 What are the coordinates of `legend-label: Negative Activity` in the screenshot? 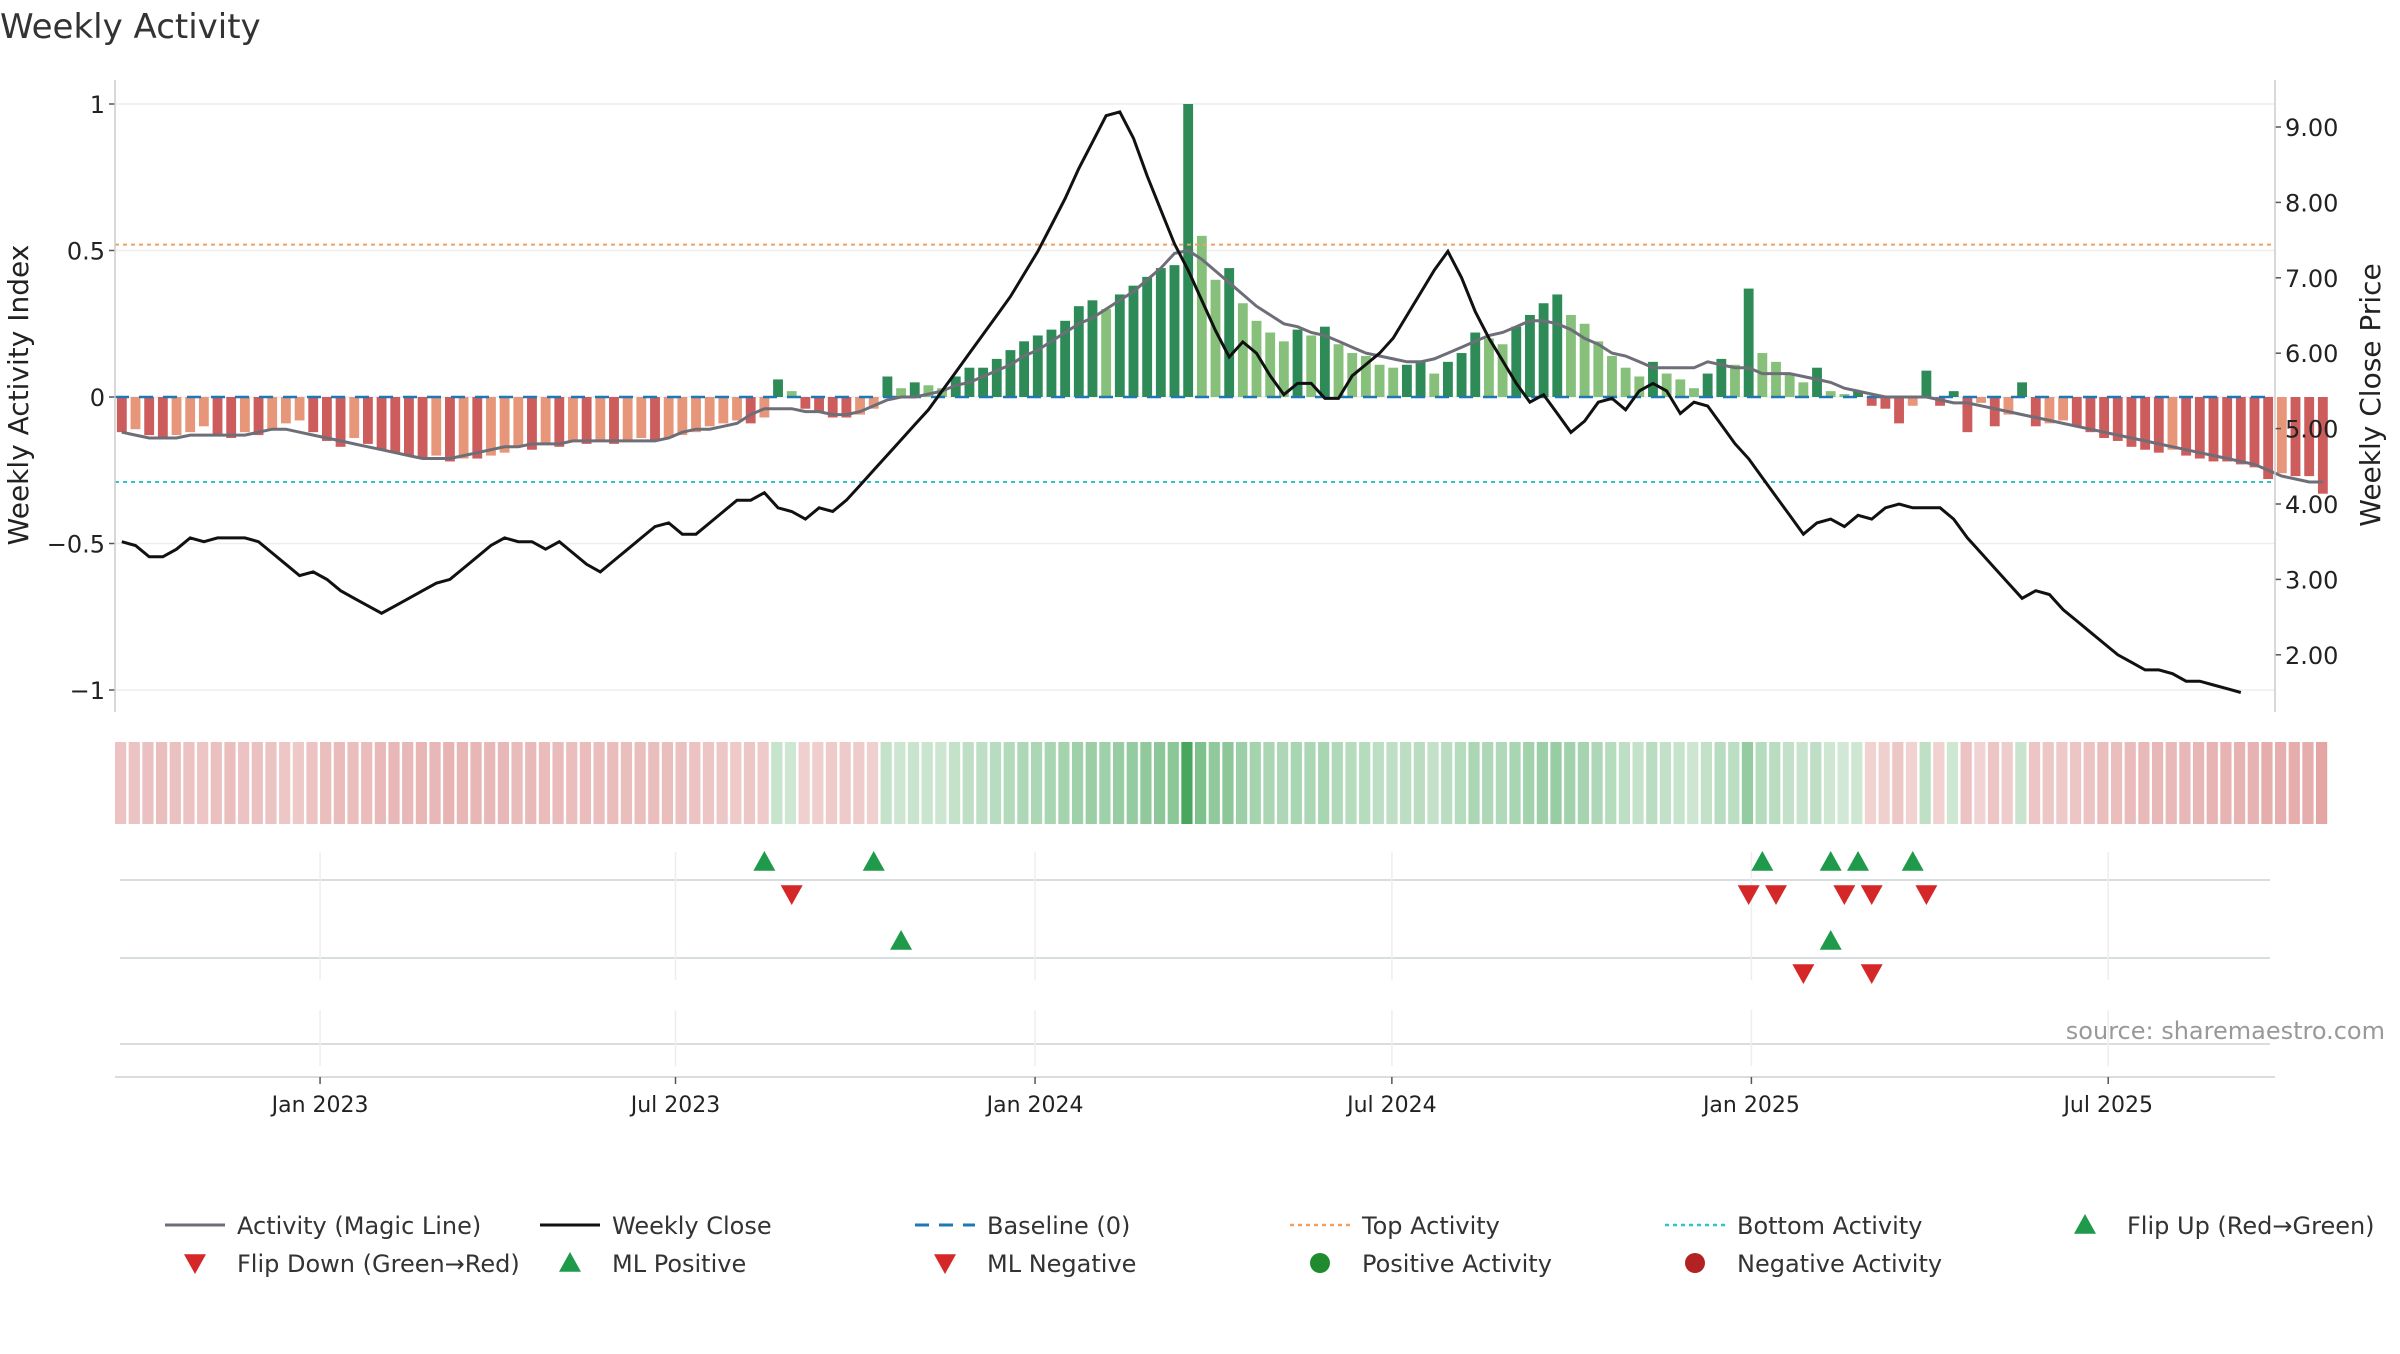 It's located at (1839, 1264).